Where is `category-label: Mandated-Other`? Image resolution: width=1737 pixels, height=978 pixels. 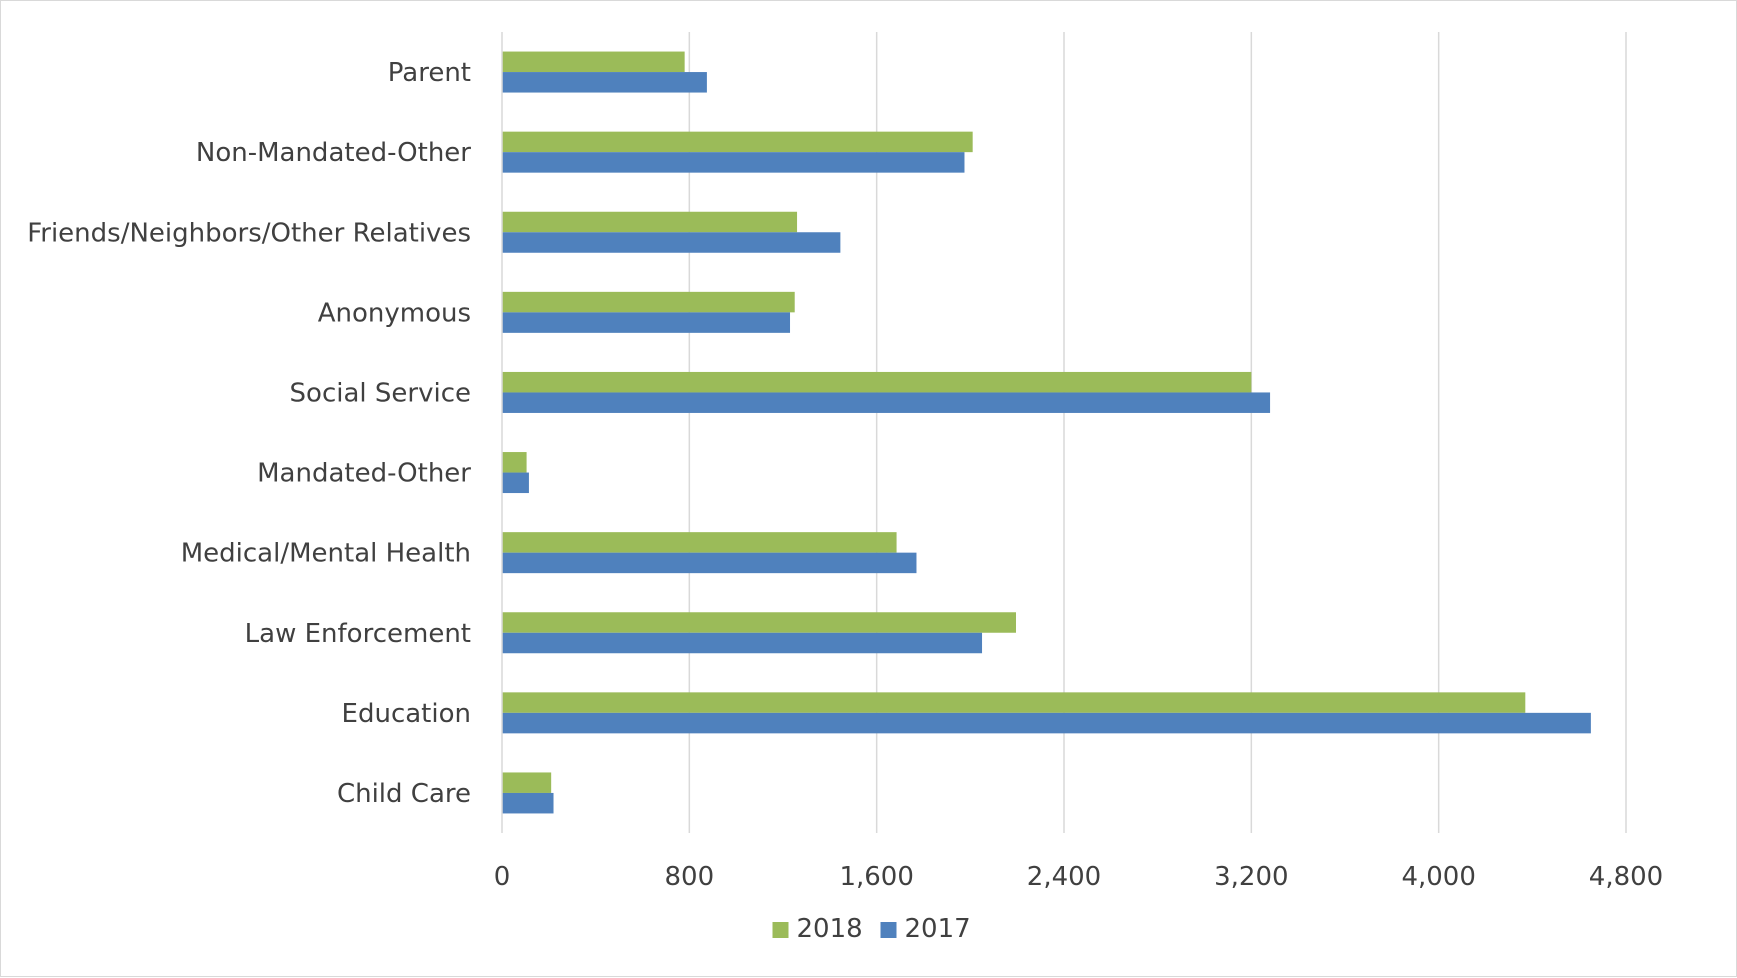 category-label: Mandated-Other is located at coordinates (364, 474).